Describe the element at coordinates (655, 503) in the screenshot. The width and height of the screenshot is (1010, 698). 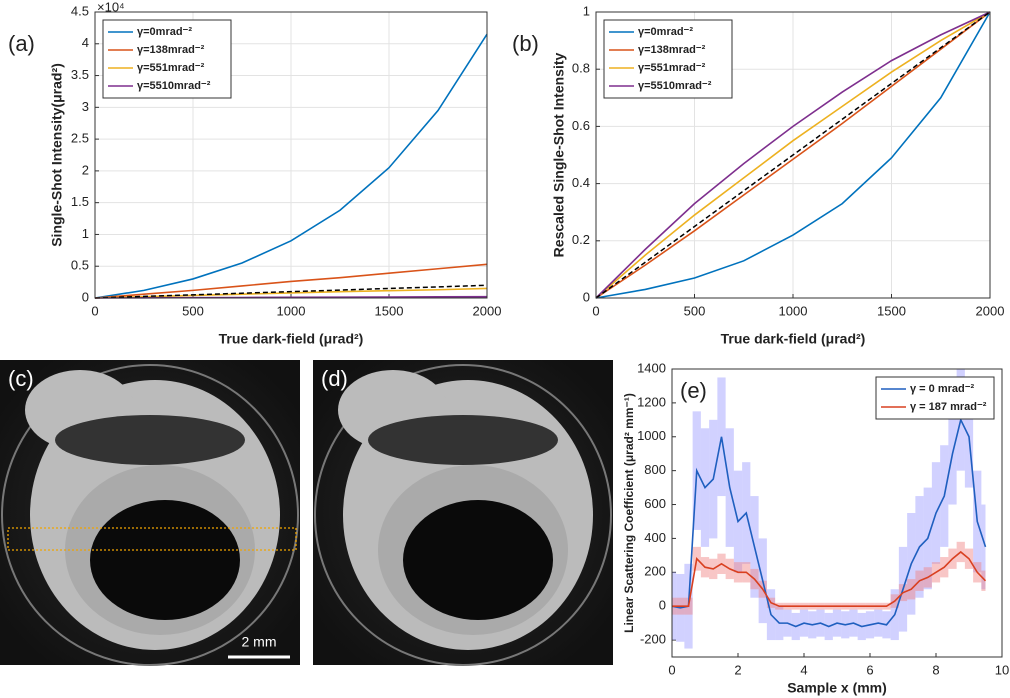
I see `y-tick-label: 600` at that location.